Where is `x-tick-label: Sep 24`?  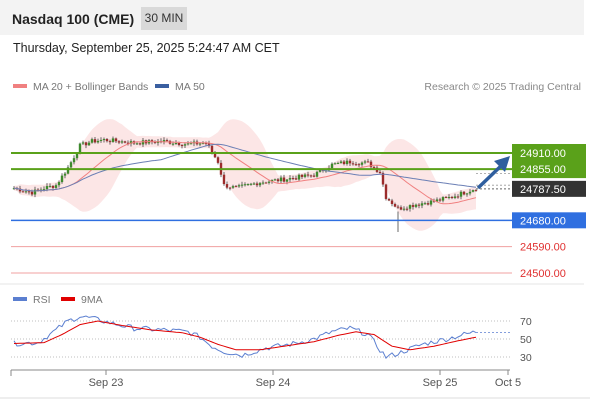
x-tick-label: Sep 24 is located at coordinates (273, 383).